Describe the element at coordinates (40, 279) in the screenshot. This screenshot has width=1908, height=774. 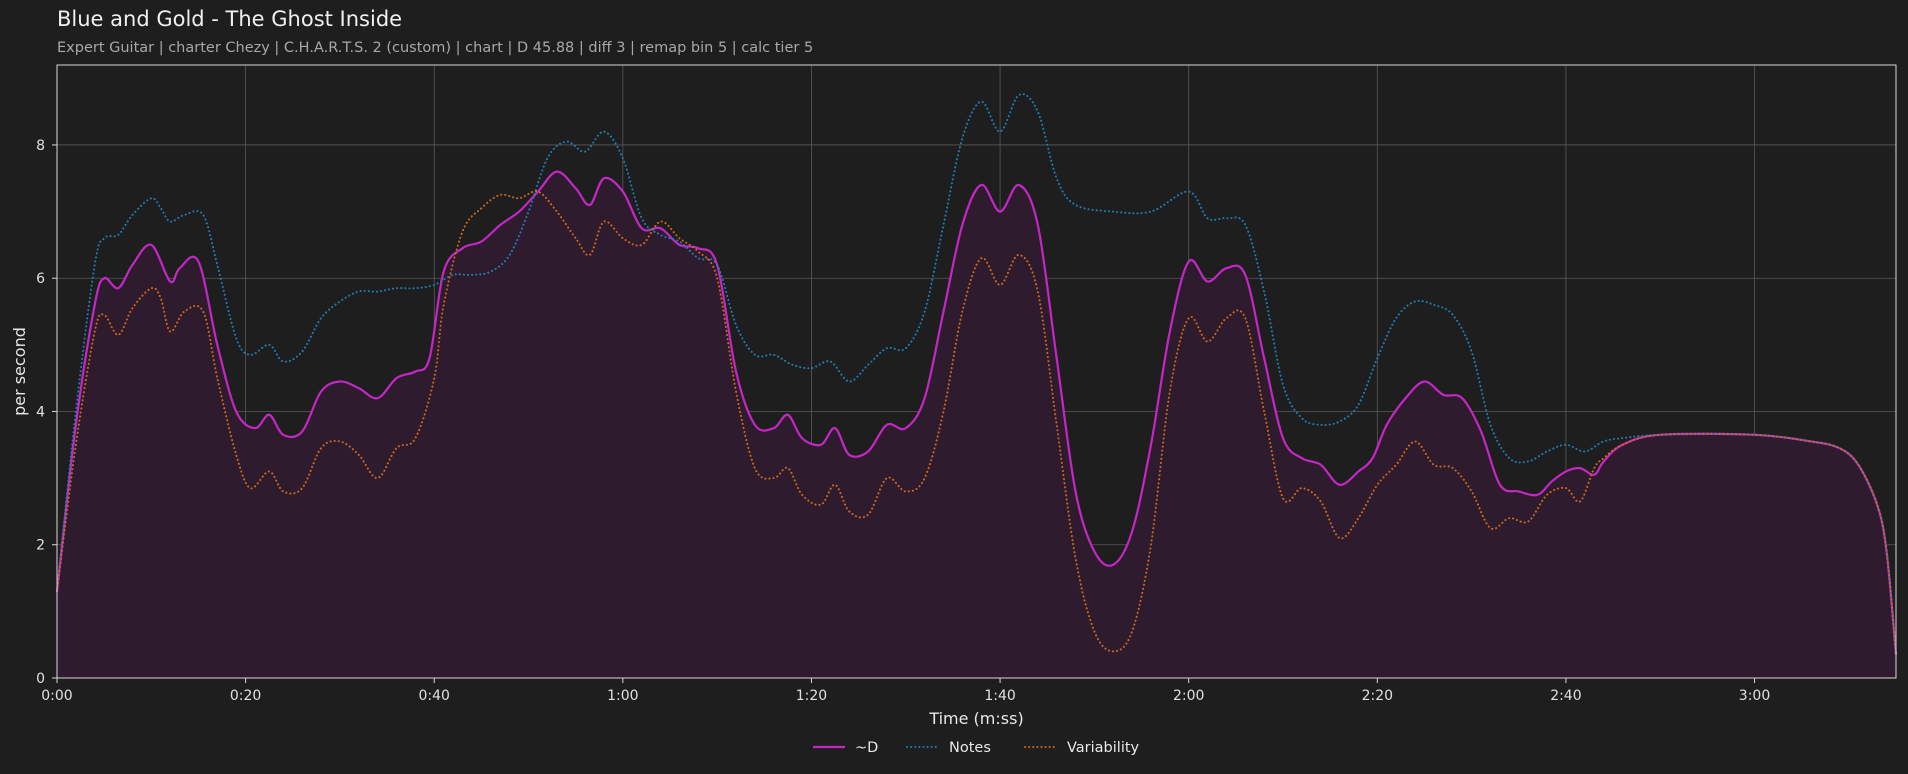
I see `y-tick-label: 6` at that location.